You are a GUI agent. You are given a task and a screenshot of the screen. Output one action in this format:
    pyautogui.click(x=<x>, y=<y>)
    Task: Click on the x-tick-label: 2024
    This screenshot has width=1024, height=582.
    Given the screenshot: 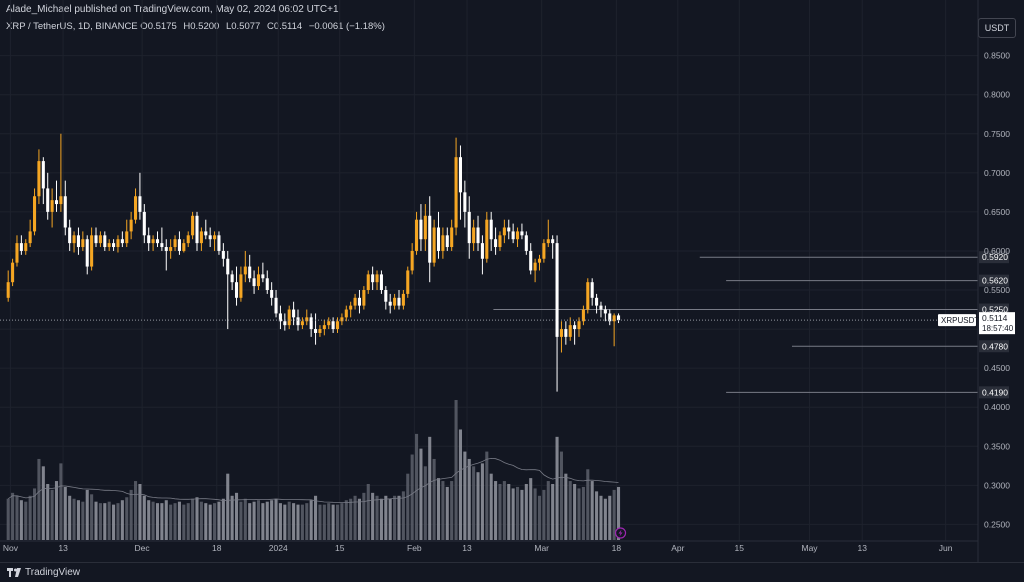 What is the action you would take?
    pyautogui.click(x=278, y=548)
    